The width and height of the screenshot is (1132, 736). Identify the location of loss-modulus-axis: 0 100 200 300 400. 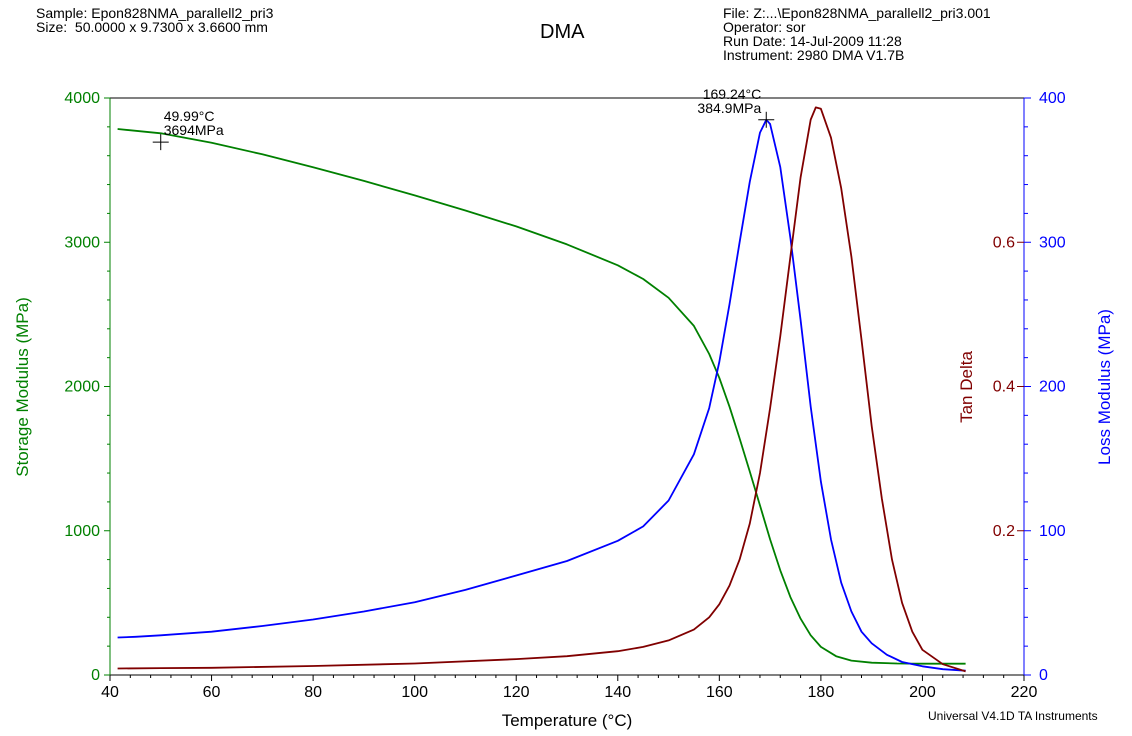
(1044, 387).